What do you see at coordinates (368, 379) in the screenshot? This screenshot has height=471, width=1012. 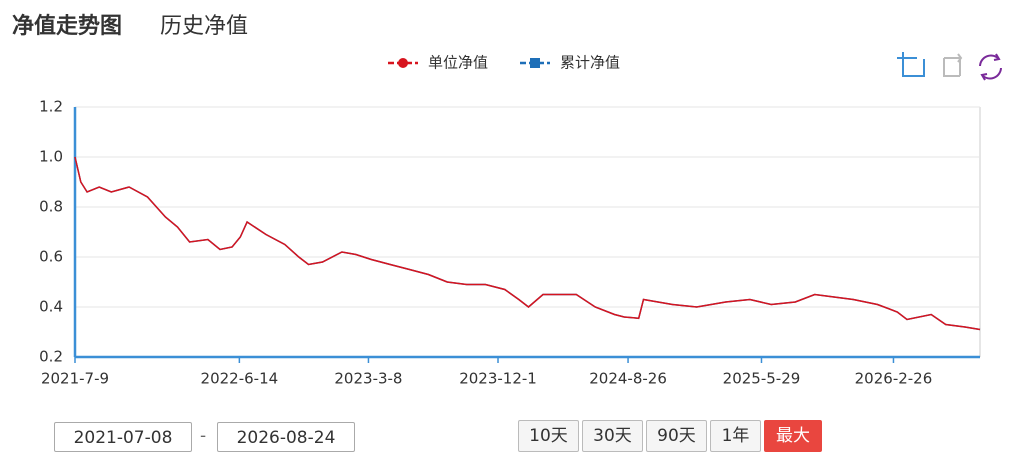 I see `x-tick-label: 2023-3-8` at bounding box center [368, 379].